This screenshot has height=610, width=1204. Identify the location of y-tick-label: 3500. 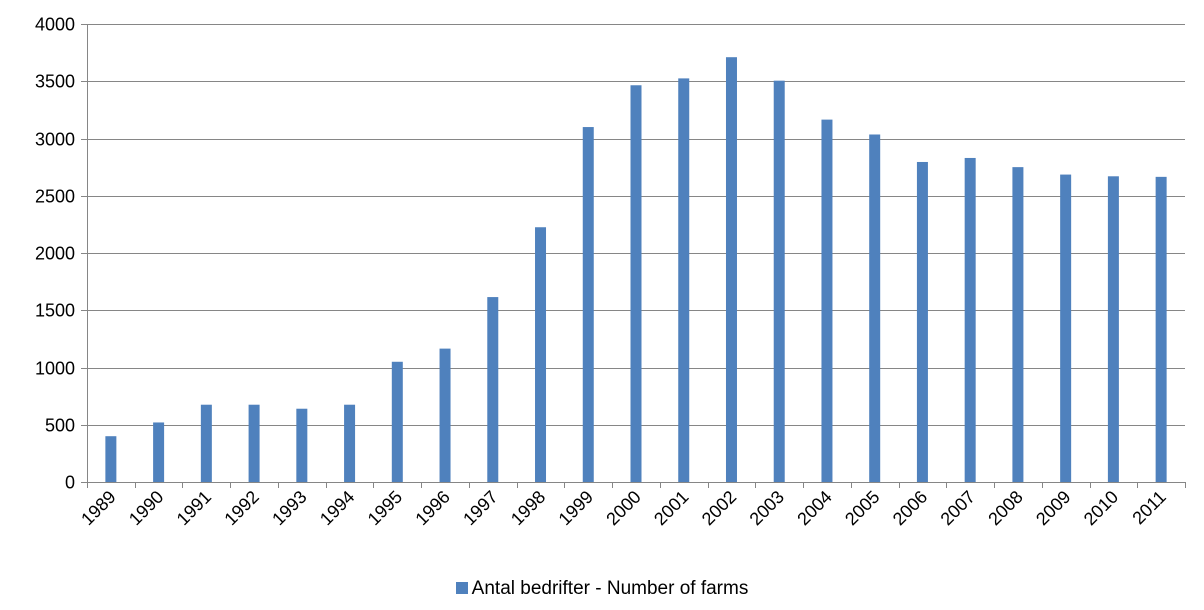
(55, 82).